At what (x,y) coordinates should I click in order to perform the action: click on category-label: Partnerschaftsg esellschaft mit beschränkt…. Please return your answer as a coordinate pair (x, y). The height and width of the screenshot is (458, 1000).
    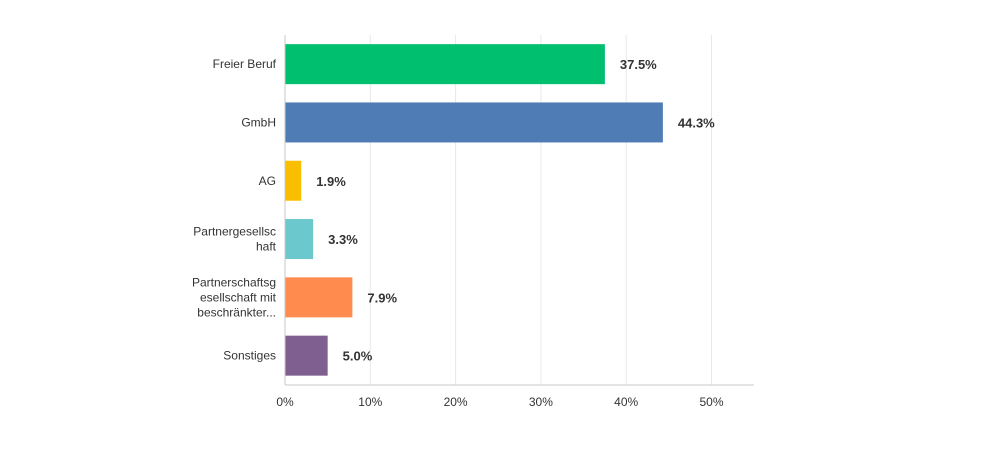
    Looking at the image, I should click on (234, 297).